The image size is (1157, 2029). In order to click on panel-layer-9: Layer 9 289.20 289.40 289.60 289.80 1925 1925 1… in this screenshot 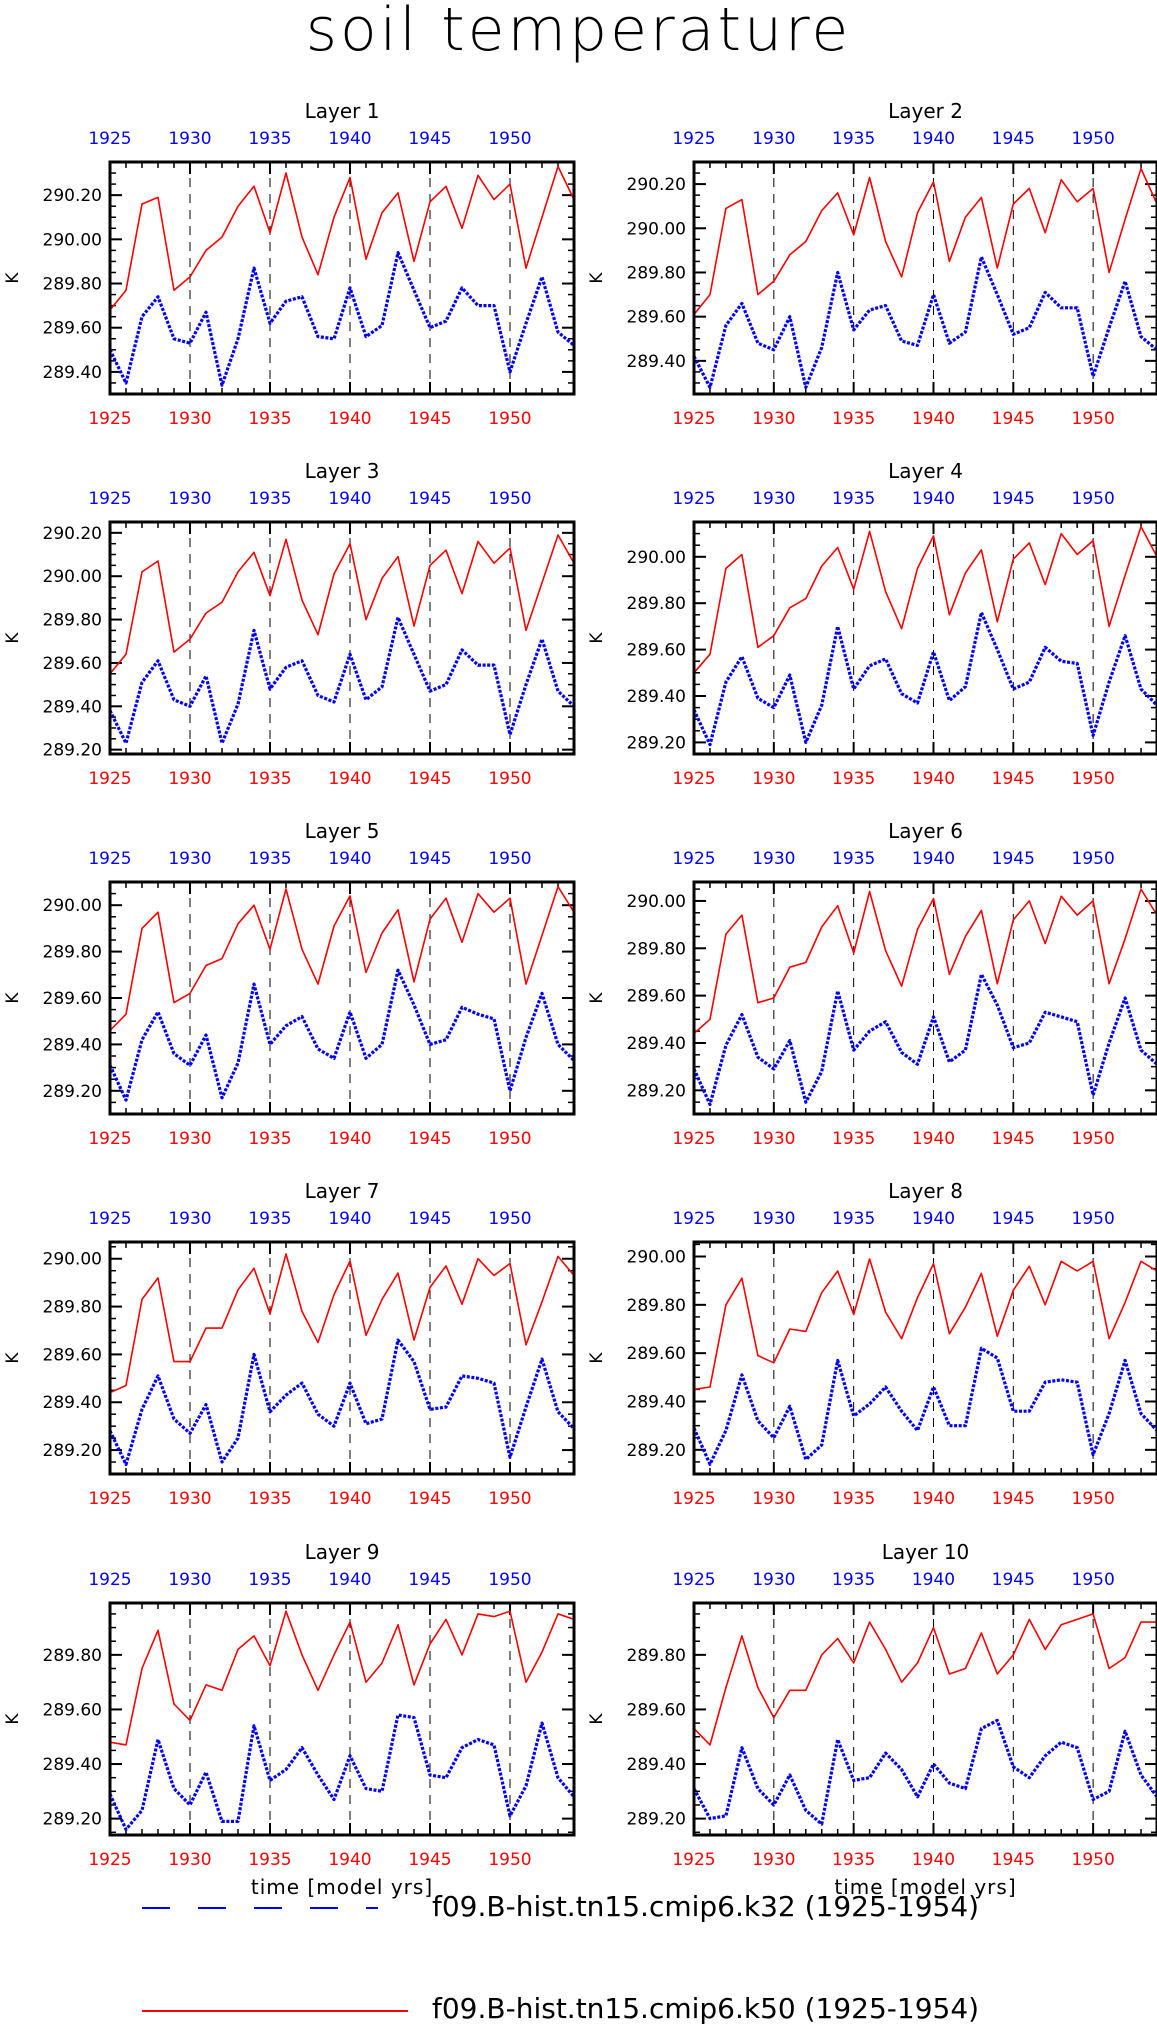, I will do `click(289, 1719)`.